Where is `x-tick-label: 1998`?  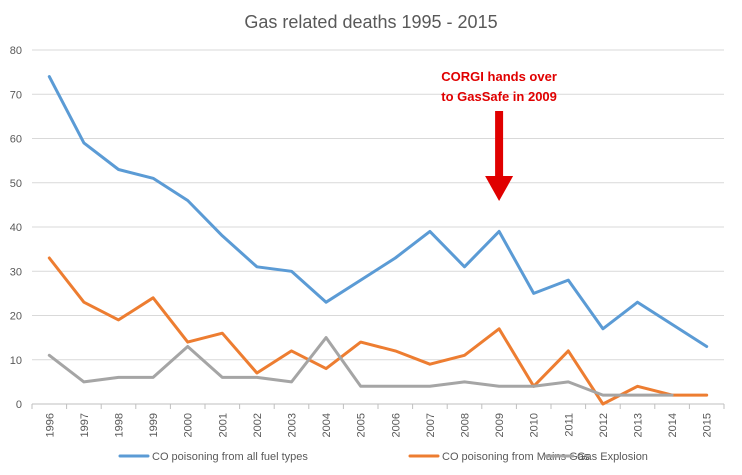 x-tick-label: 1998 is located at coordinates (120, 425).